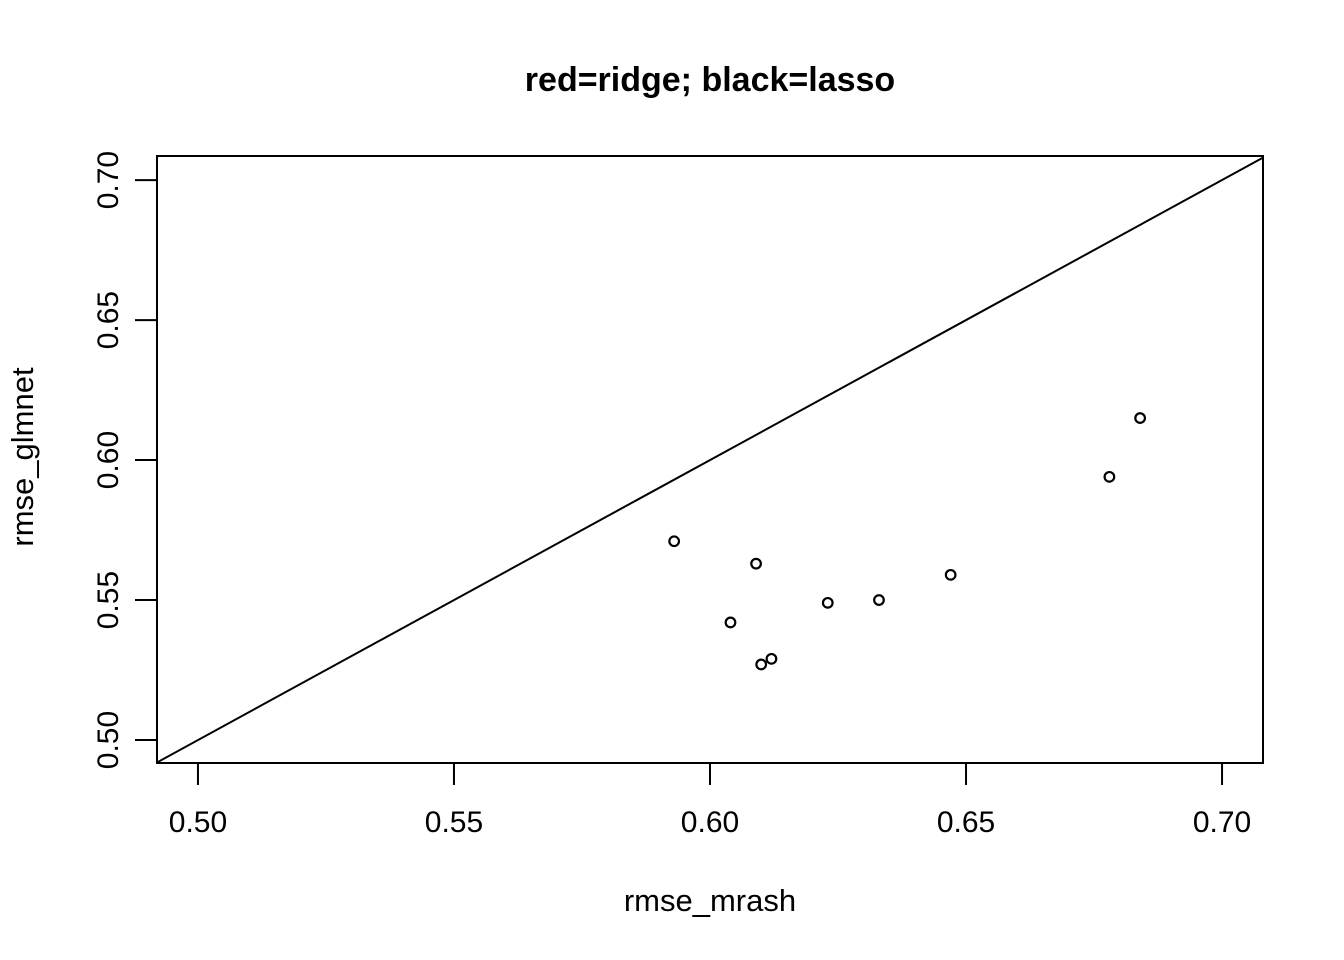 The image size is (1344, 960). I want to click on y-tick-label: 0.50, so click(108, 740).